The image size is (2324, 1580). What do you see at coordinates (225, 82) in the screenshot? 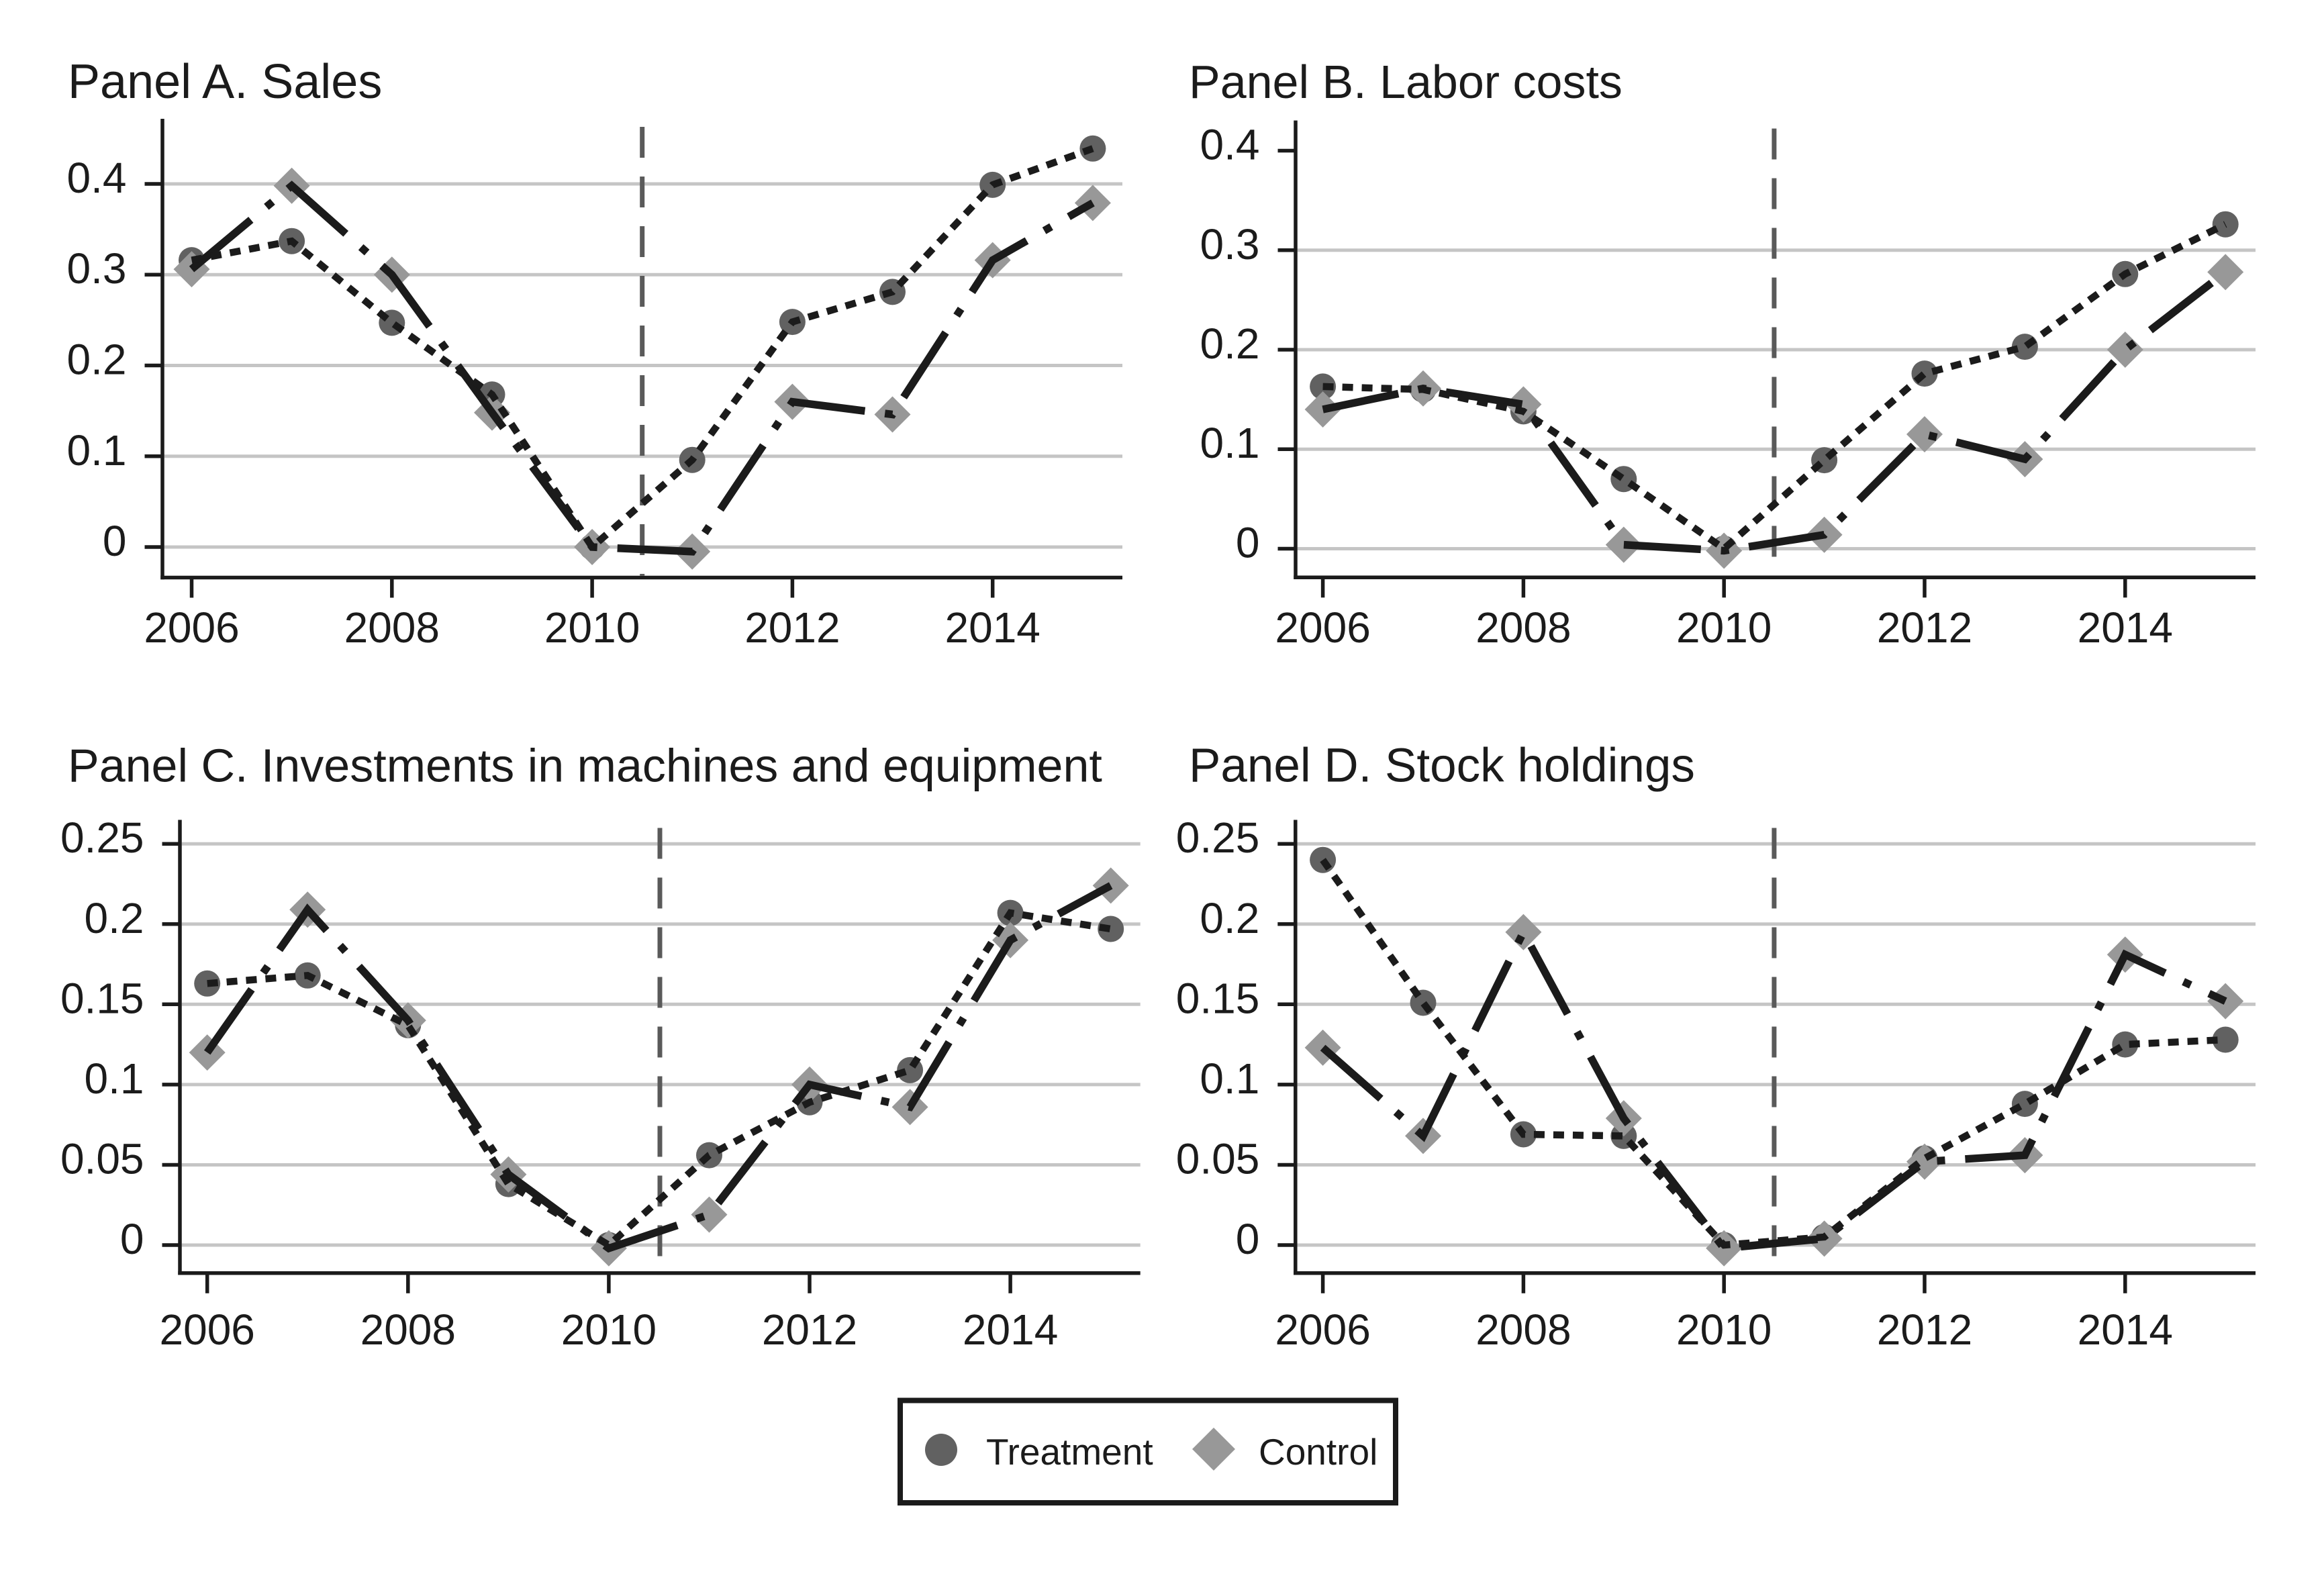
I see `svg-text: Panel A. Sales` at bounding box center [225, 82].